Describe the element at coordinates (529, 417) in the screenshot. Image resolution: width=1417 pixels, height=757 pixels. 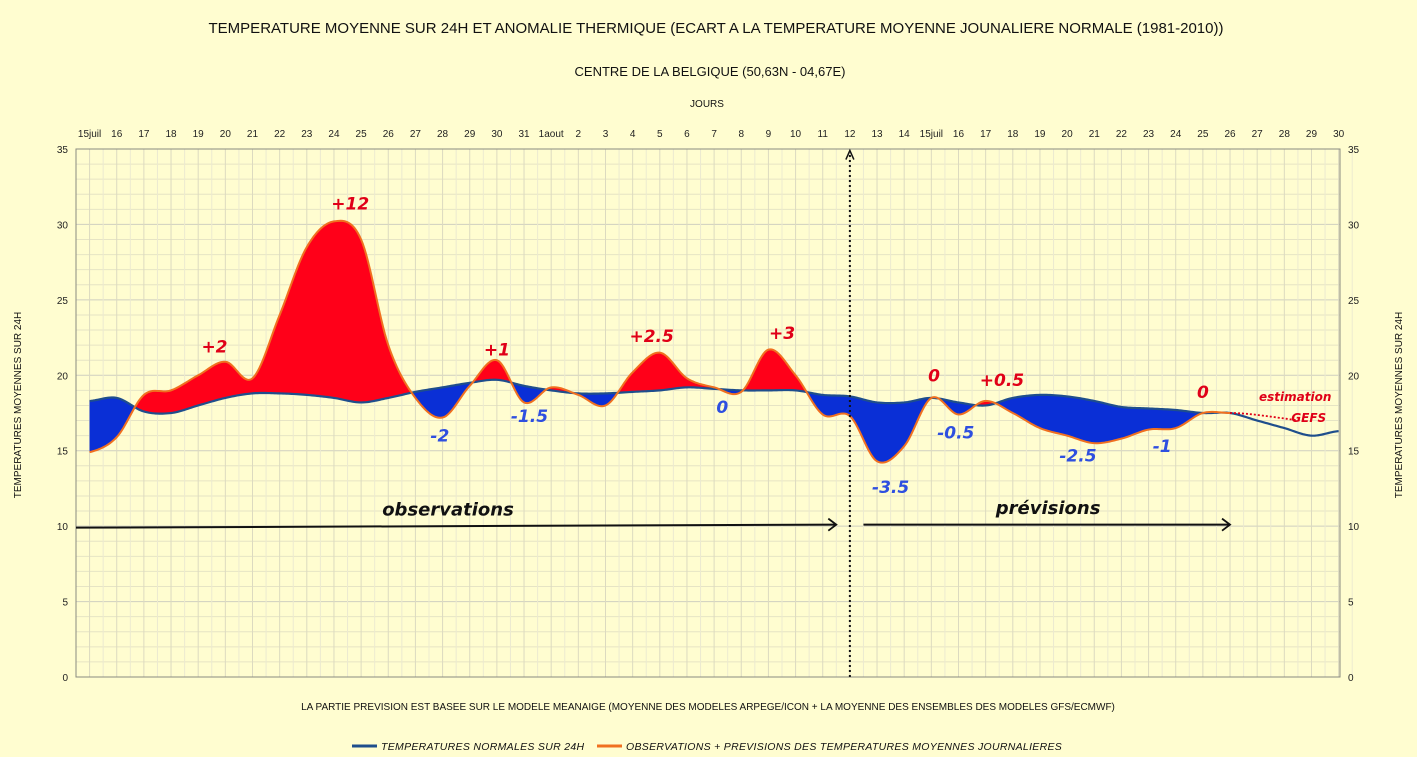
I see `anomaly-label: -1.5` at that location.